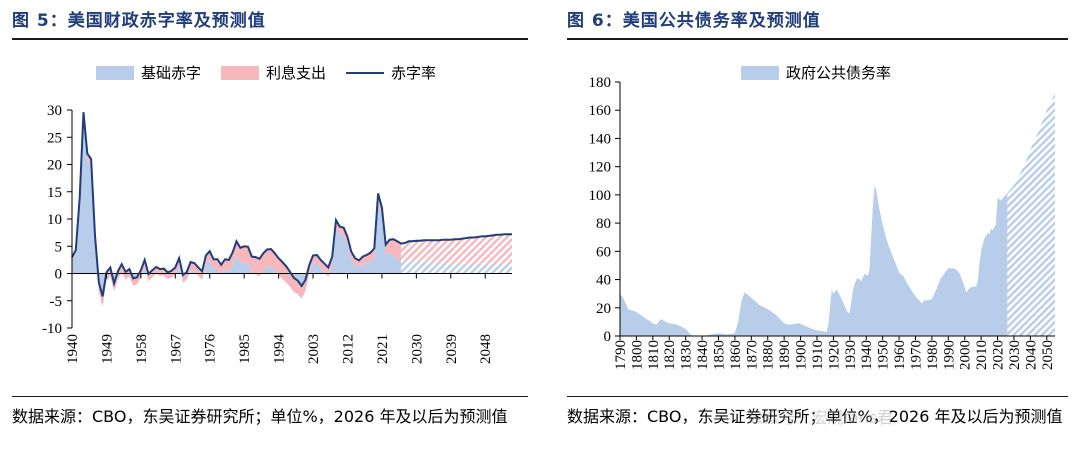  What do you see at coordinates (966, 355) in the screenshot?
I see `x-tick-label: 2000` at bounding box center [966, 355].